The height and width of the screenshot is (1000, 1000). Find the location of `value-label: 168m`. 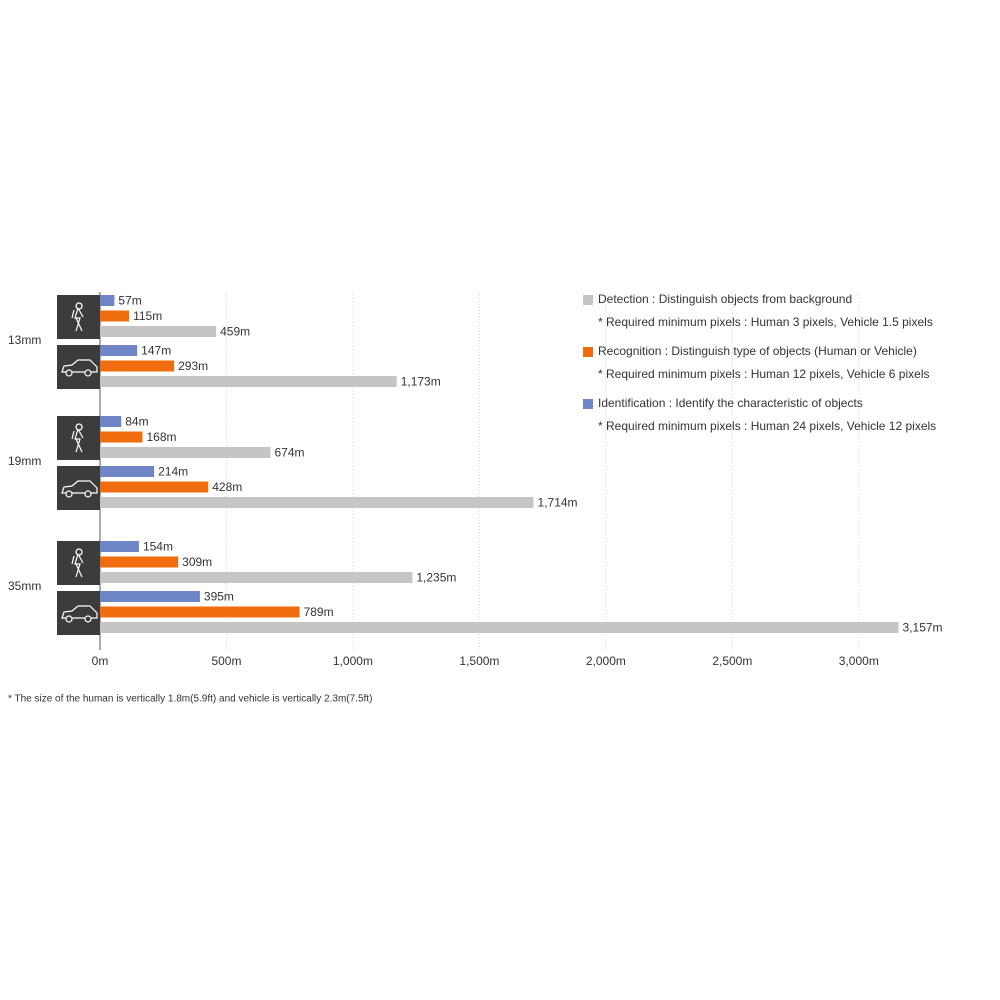

value-label: 168m is located at coordinates (161, 437).